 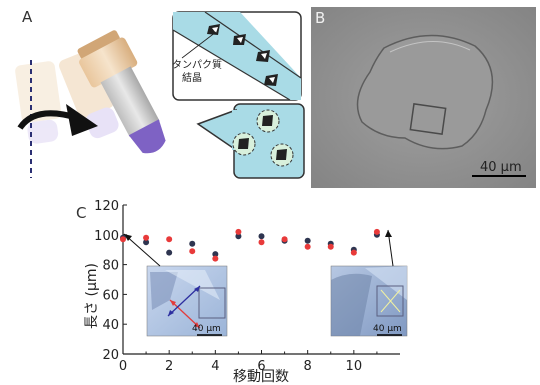 What do you see at coordinates (123, 366) in the screenshot?
I see `x-tick-label: 0` at bounding box center [123, 366].